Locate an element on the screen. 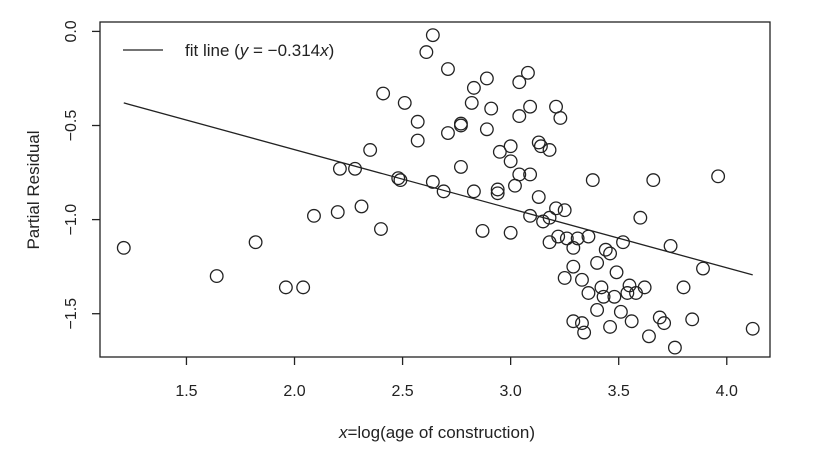  y-tick-label: −1.5 is located at coordinates (71, 314).